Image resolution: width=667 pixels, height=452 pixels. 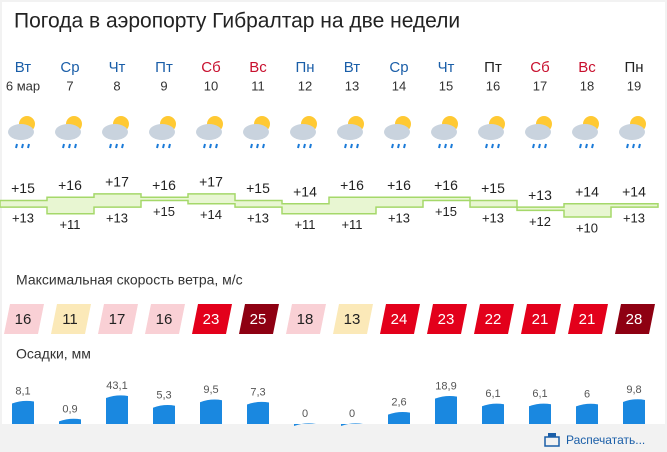 I want to click on date: 16, so click(x=493, y=85).